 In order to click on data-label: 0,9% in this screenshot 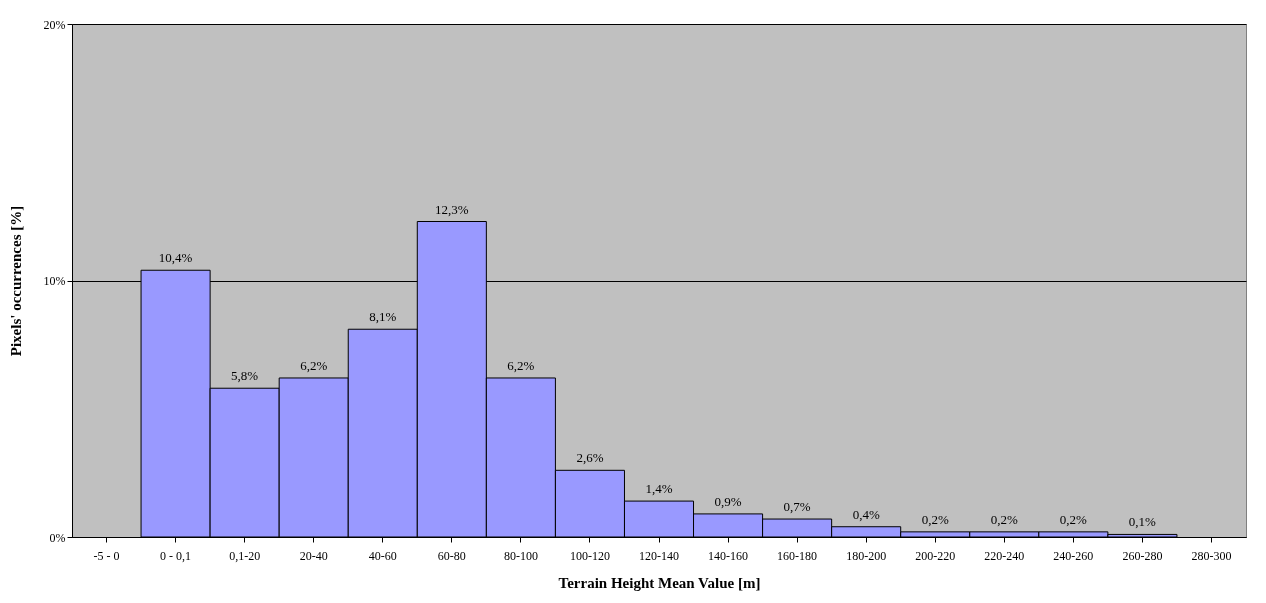, I will do `click(728, 501)`.